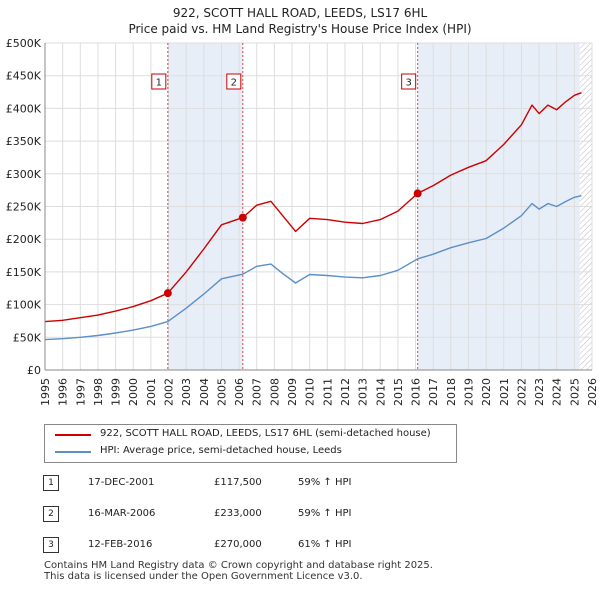 The width and height of the screenshot is (600, 590). Describe the element at coordinates (468, 392) in the screenshot. I see `x-tick-label: 2019` at that location.